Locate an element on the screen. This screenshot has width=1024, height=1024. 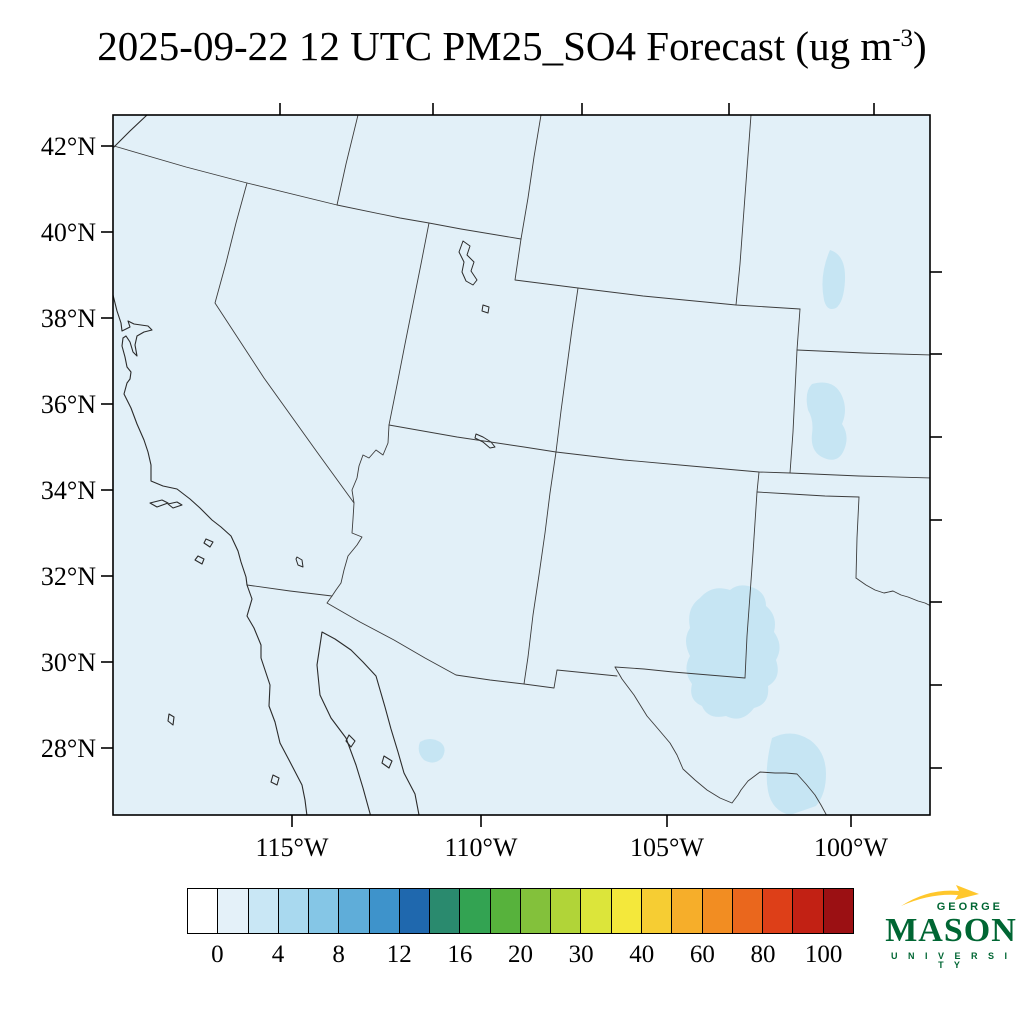
patch-sonora-coast is located at coordinates (431, 751).